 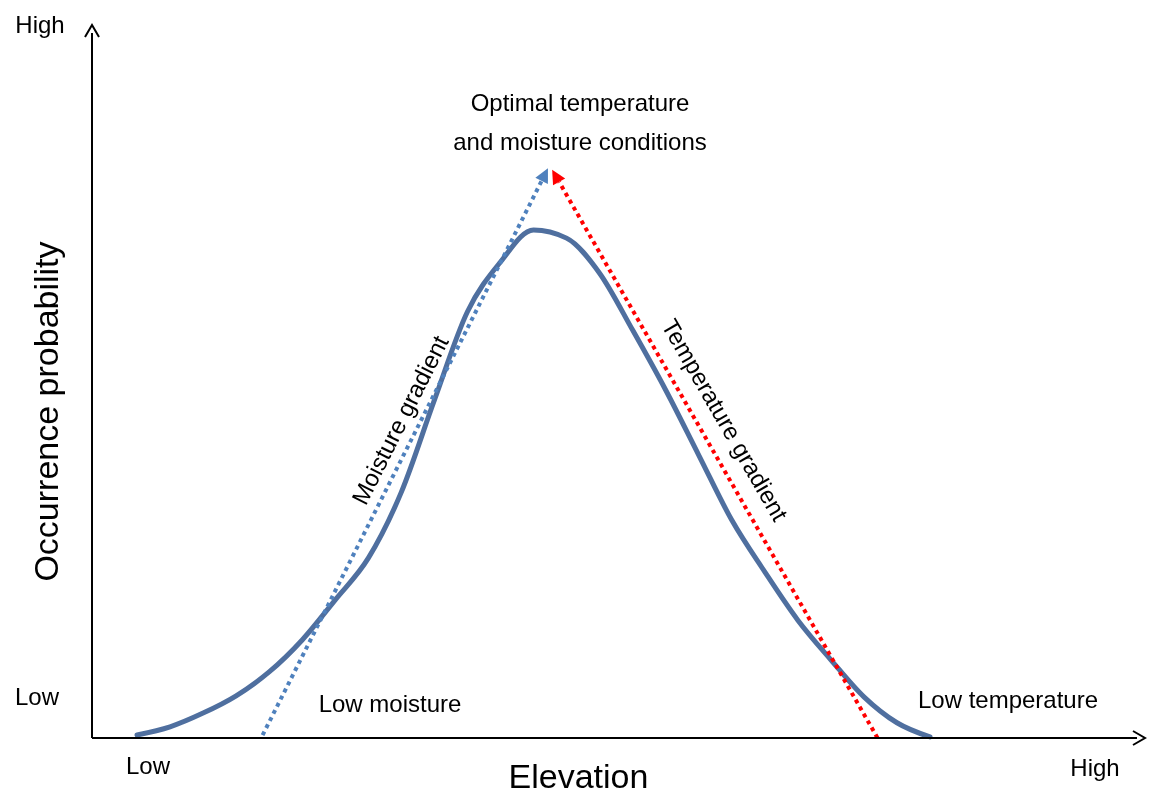 What do you see at coordinates (46, 411) in the screenshot?
I see `y-axis-title: Occurrence probability` at bounding box center [46, 411].